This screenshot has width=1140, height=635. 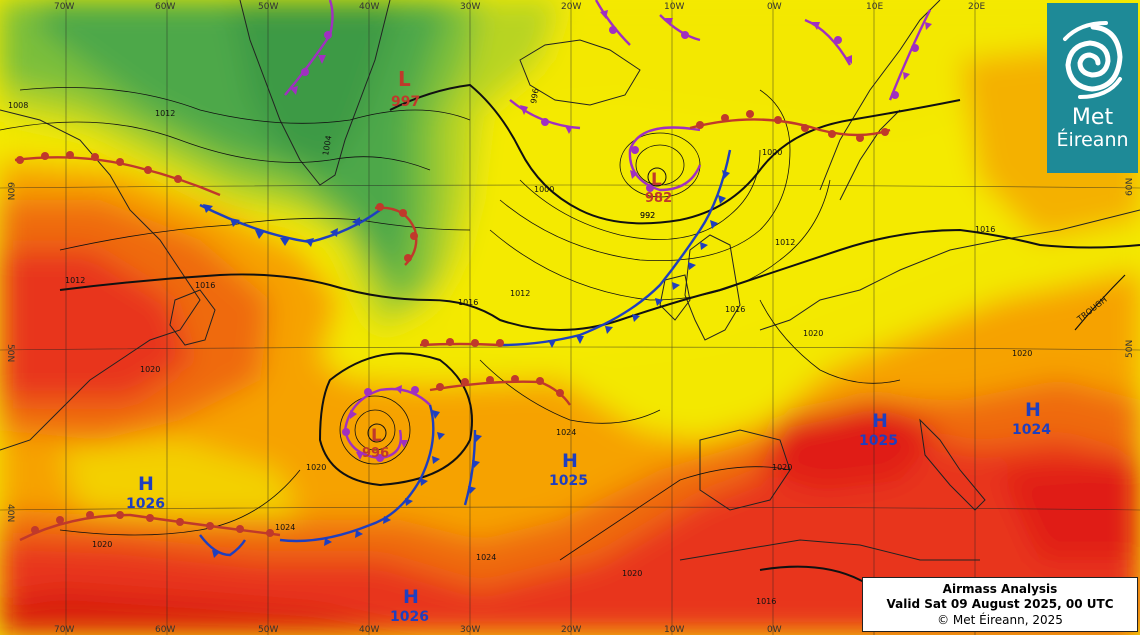 I want to click on logo-text-eireann: Éireann, so click(x=1092, y=140).